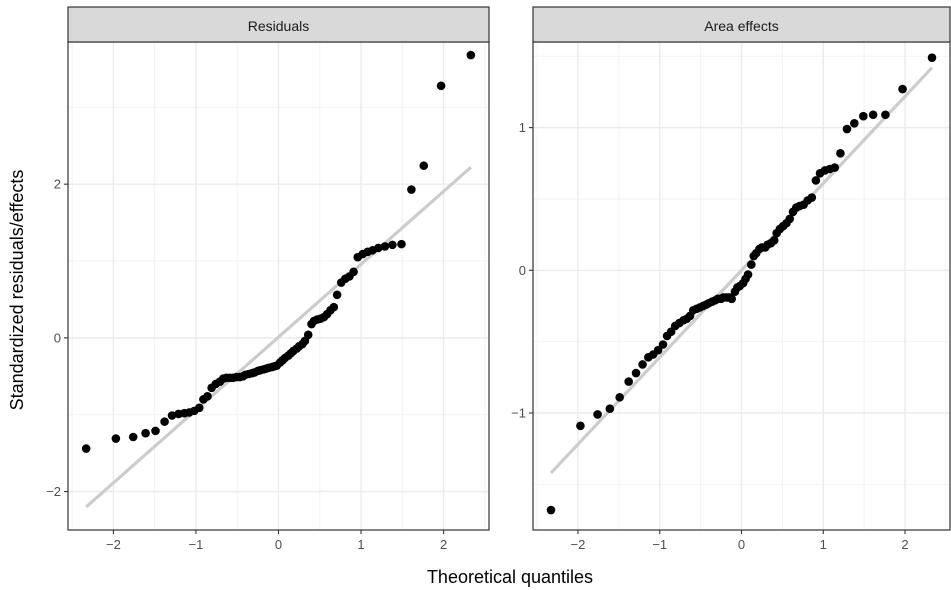 This screenshot has width=951, height=590. I want to click on x-axis-title: Theoretical quantiles, so click(510, 577).